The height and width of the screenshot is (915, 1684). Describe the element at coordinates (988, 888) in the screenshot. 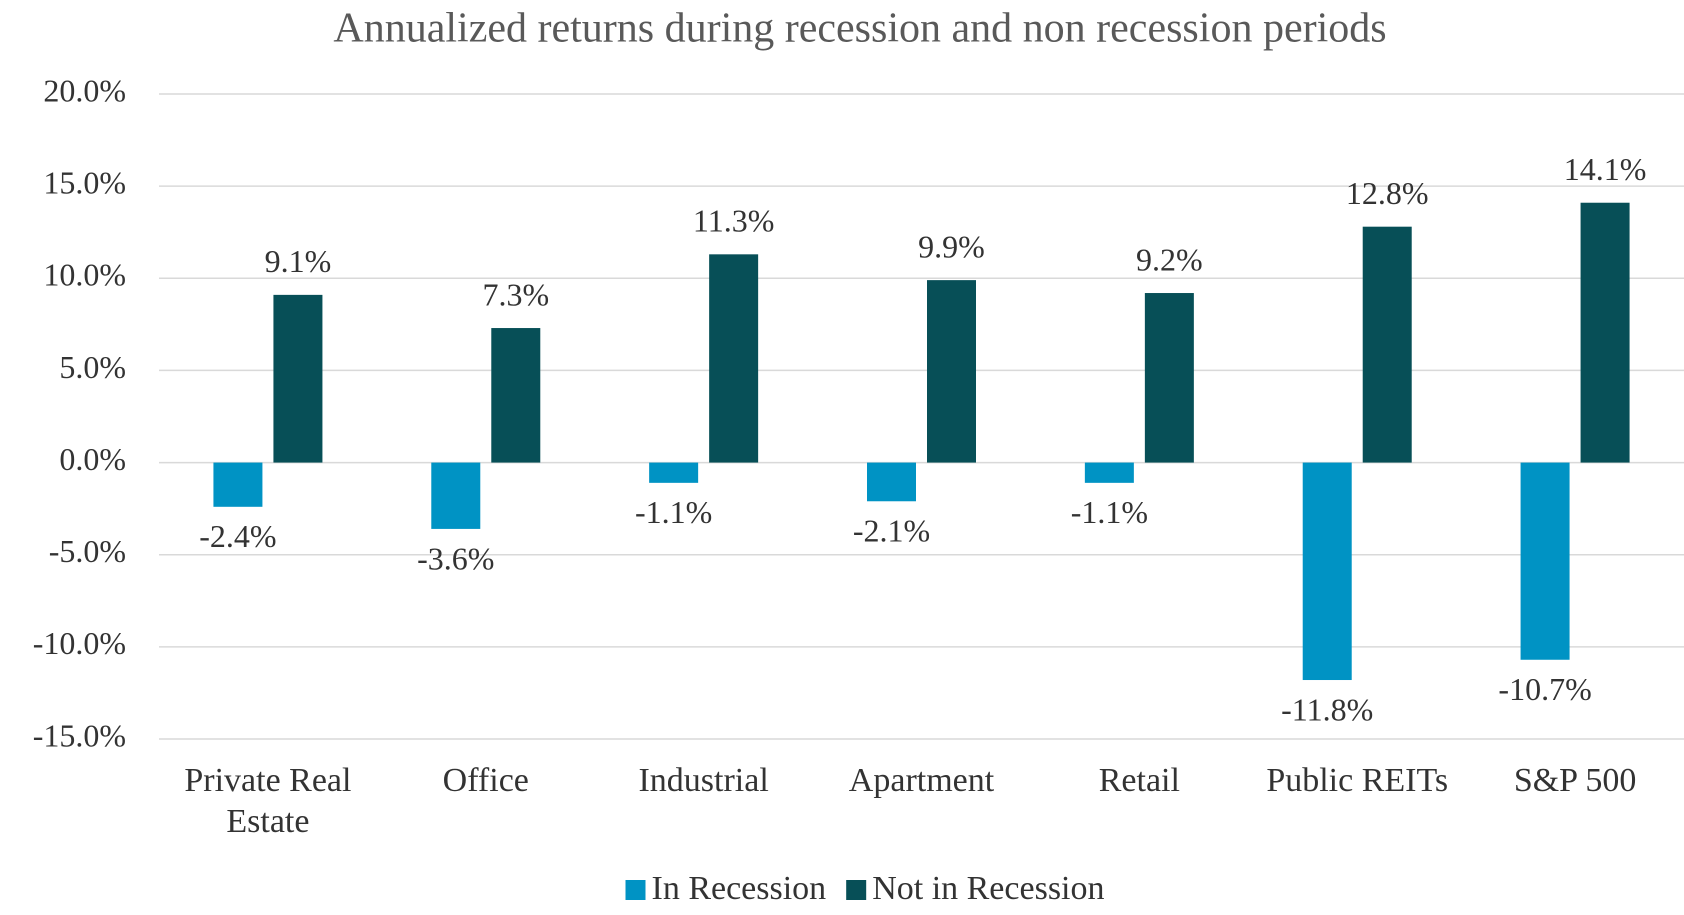

I see `legend-label: Not in Recession` at that location.